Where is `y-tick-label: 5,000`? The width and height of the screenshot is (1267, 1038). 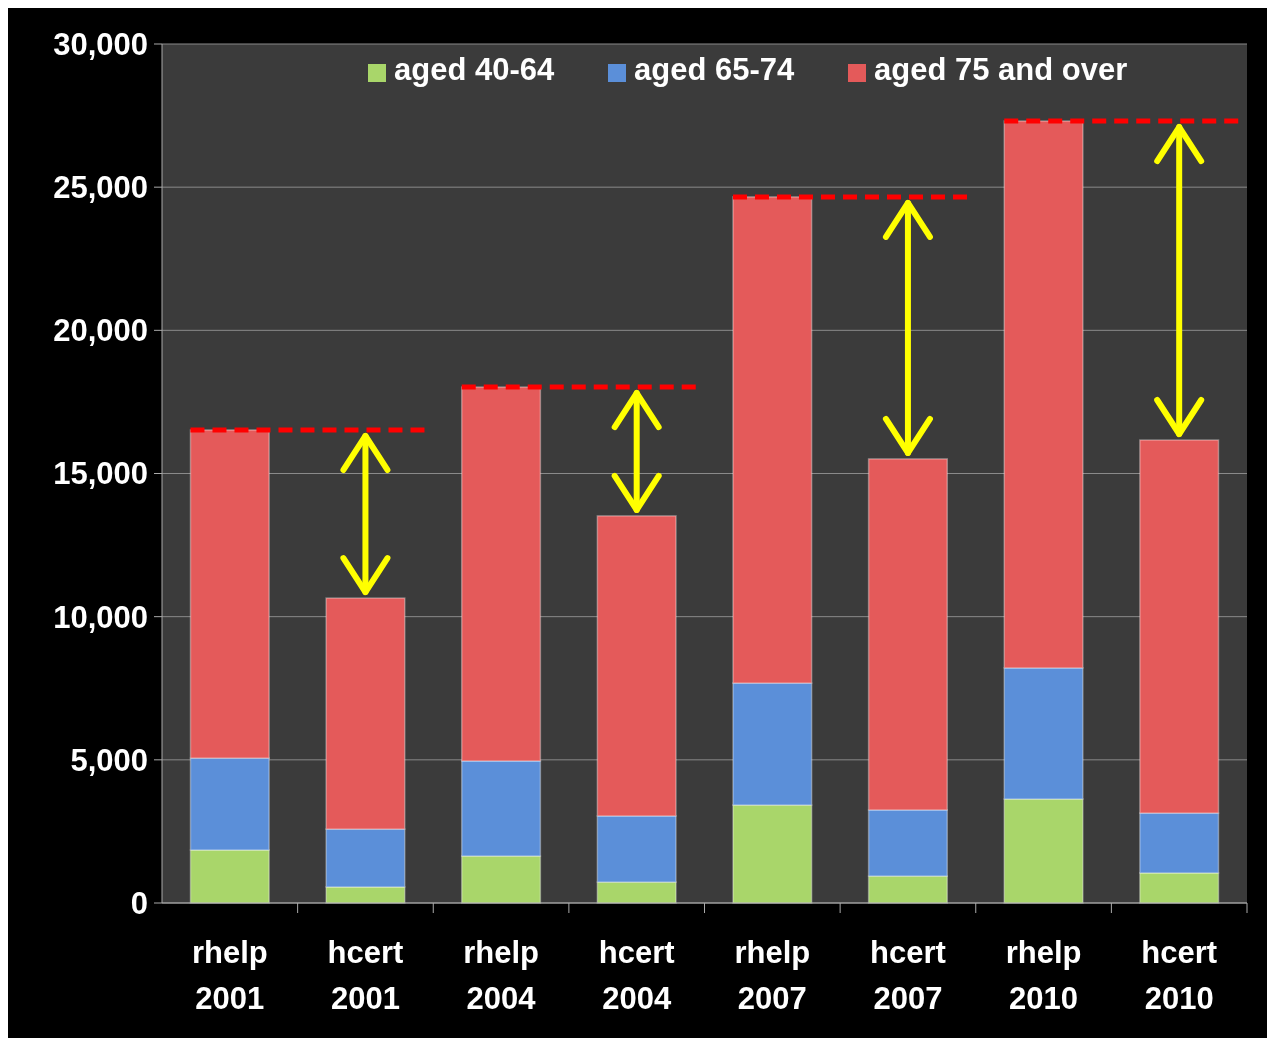
y-tick-label: 5,000 is located at coordinates (109, 760).